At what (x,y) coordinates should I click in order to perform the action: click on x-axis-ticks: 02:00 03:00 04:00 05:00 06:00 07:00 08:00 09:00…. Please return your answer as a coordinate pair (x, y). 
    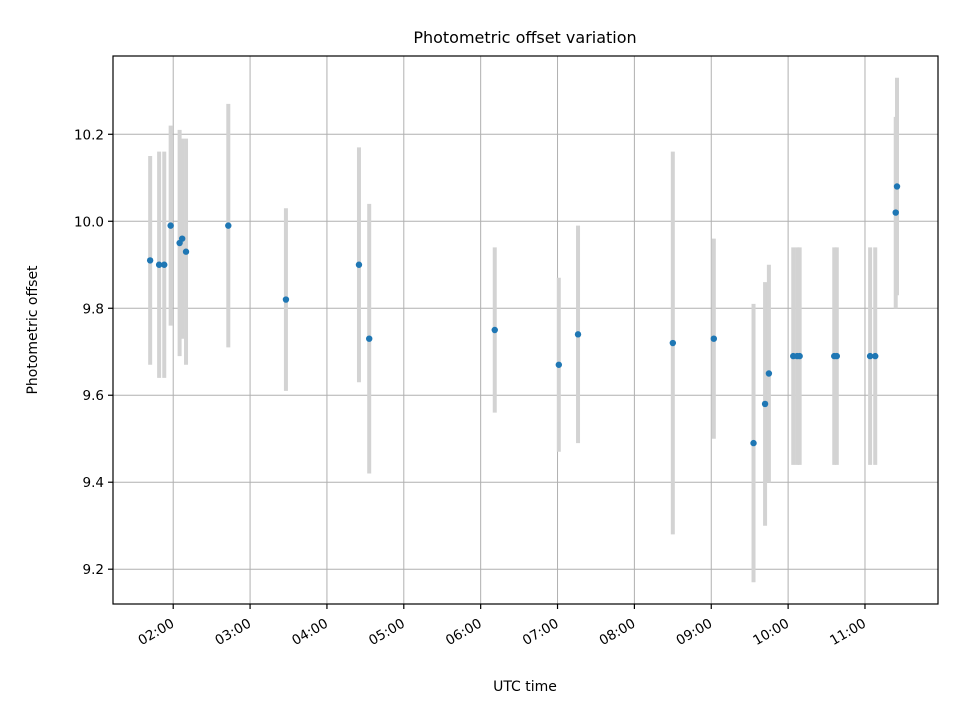
    Looking at the image, I should click on (502, 626).